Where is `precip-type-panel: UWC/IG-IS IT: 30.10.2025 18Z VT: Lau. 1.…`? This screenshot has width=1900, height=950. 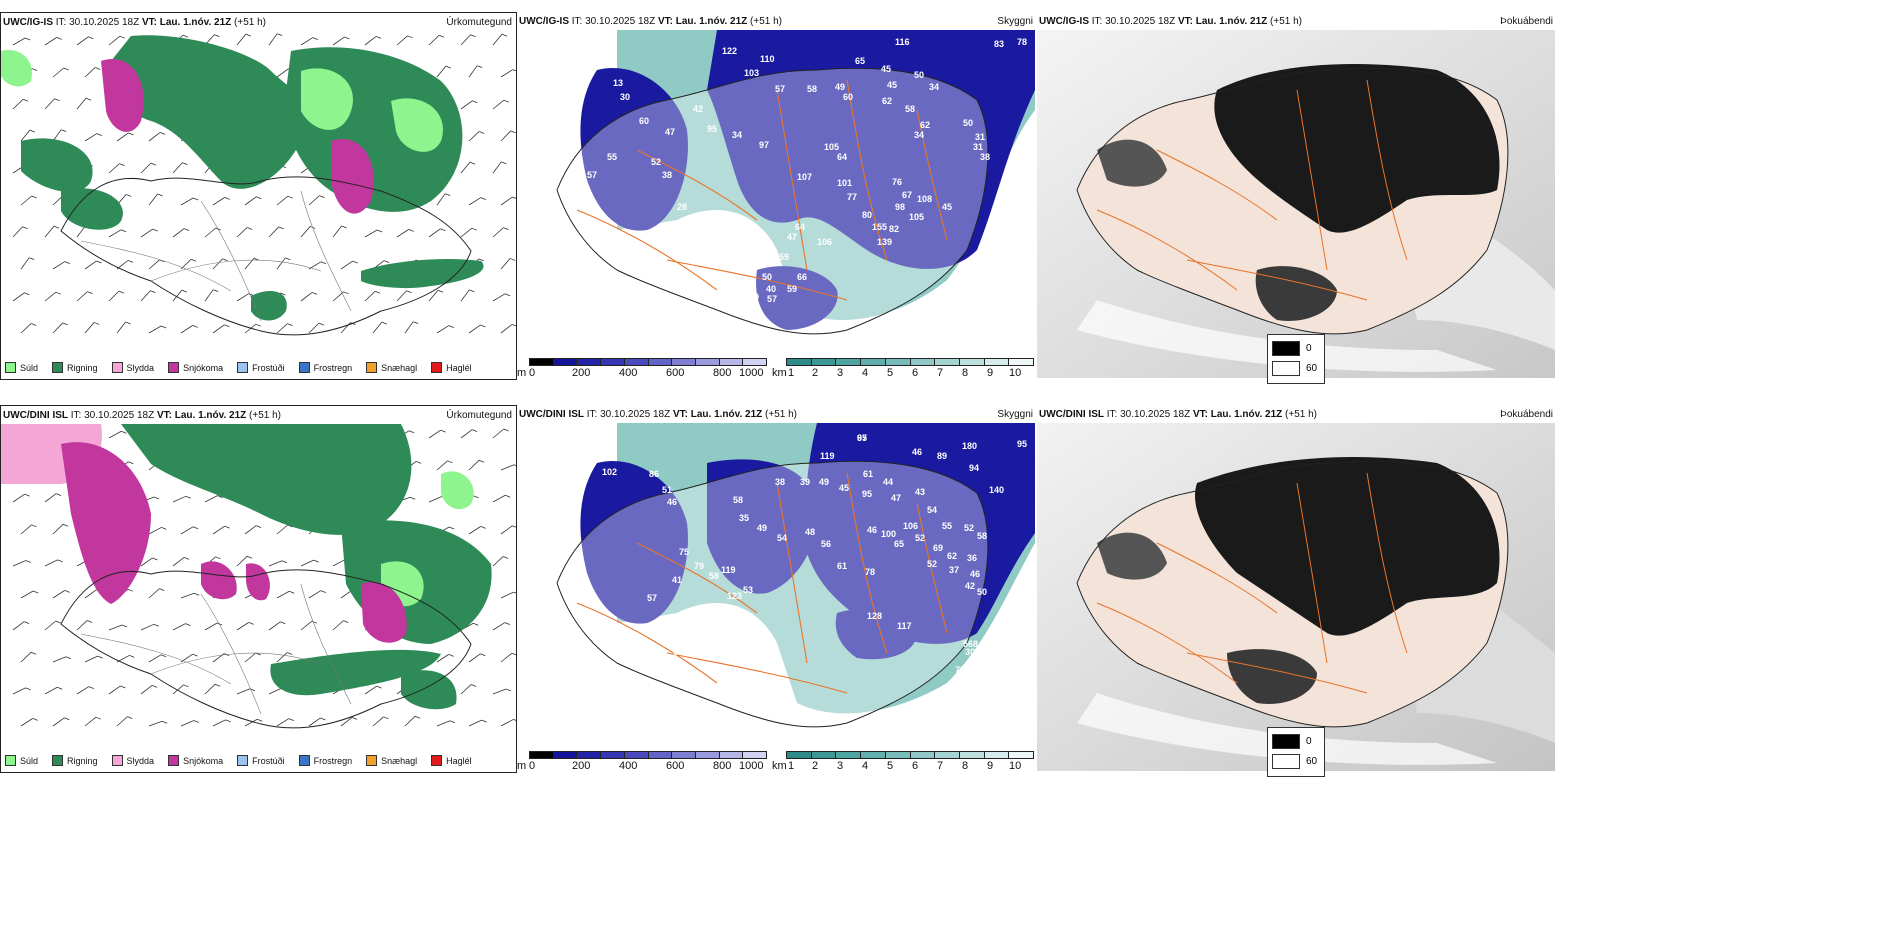 precip-type-panel: UWC/IG-IS IT: 30.10.2025 18Z VT: Lau. 1.… is located at coordinates (258, 196).